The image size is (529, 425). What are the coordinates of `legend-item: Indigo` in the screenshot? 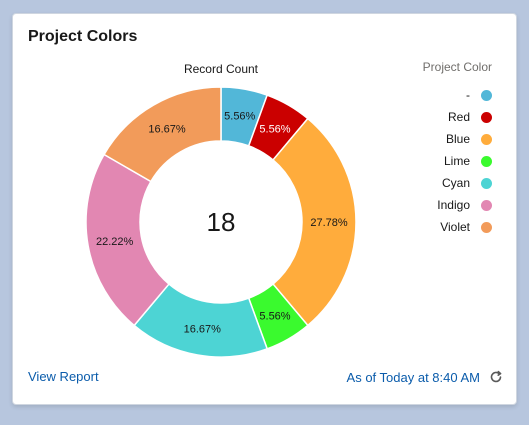 It's located at (464, 205).